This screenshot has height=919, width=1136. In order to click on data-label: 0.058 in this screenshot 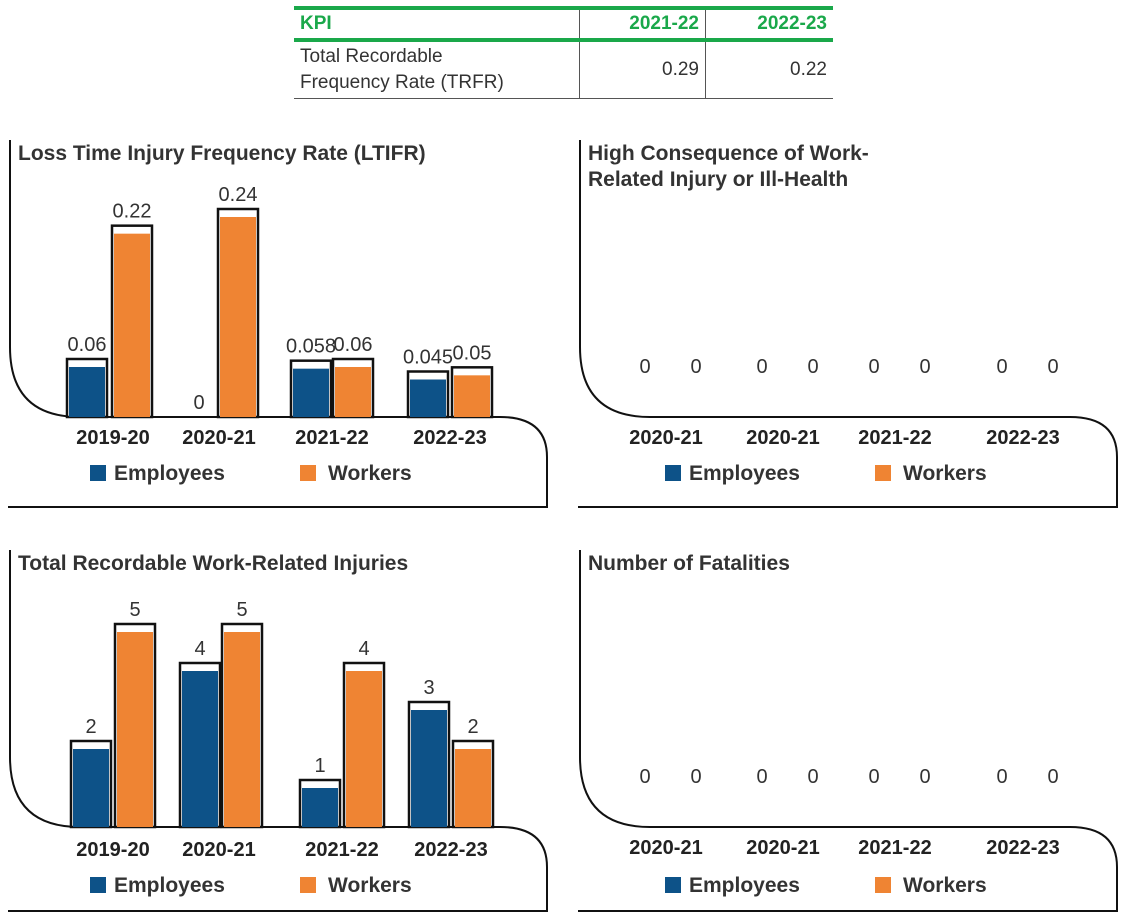, I will do `click(311, 347)`.